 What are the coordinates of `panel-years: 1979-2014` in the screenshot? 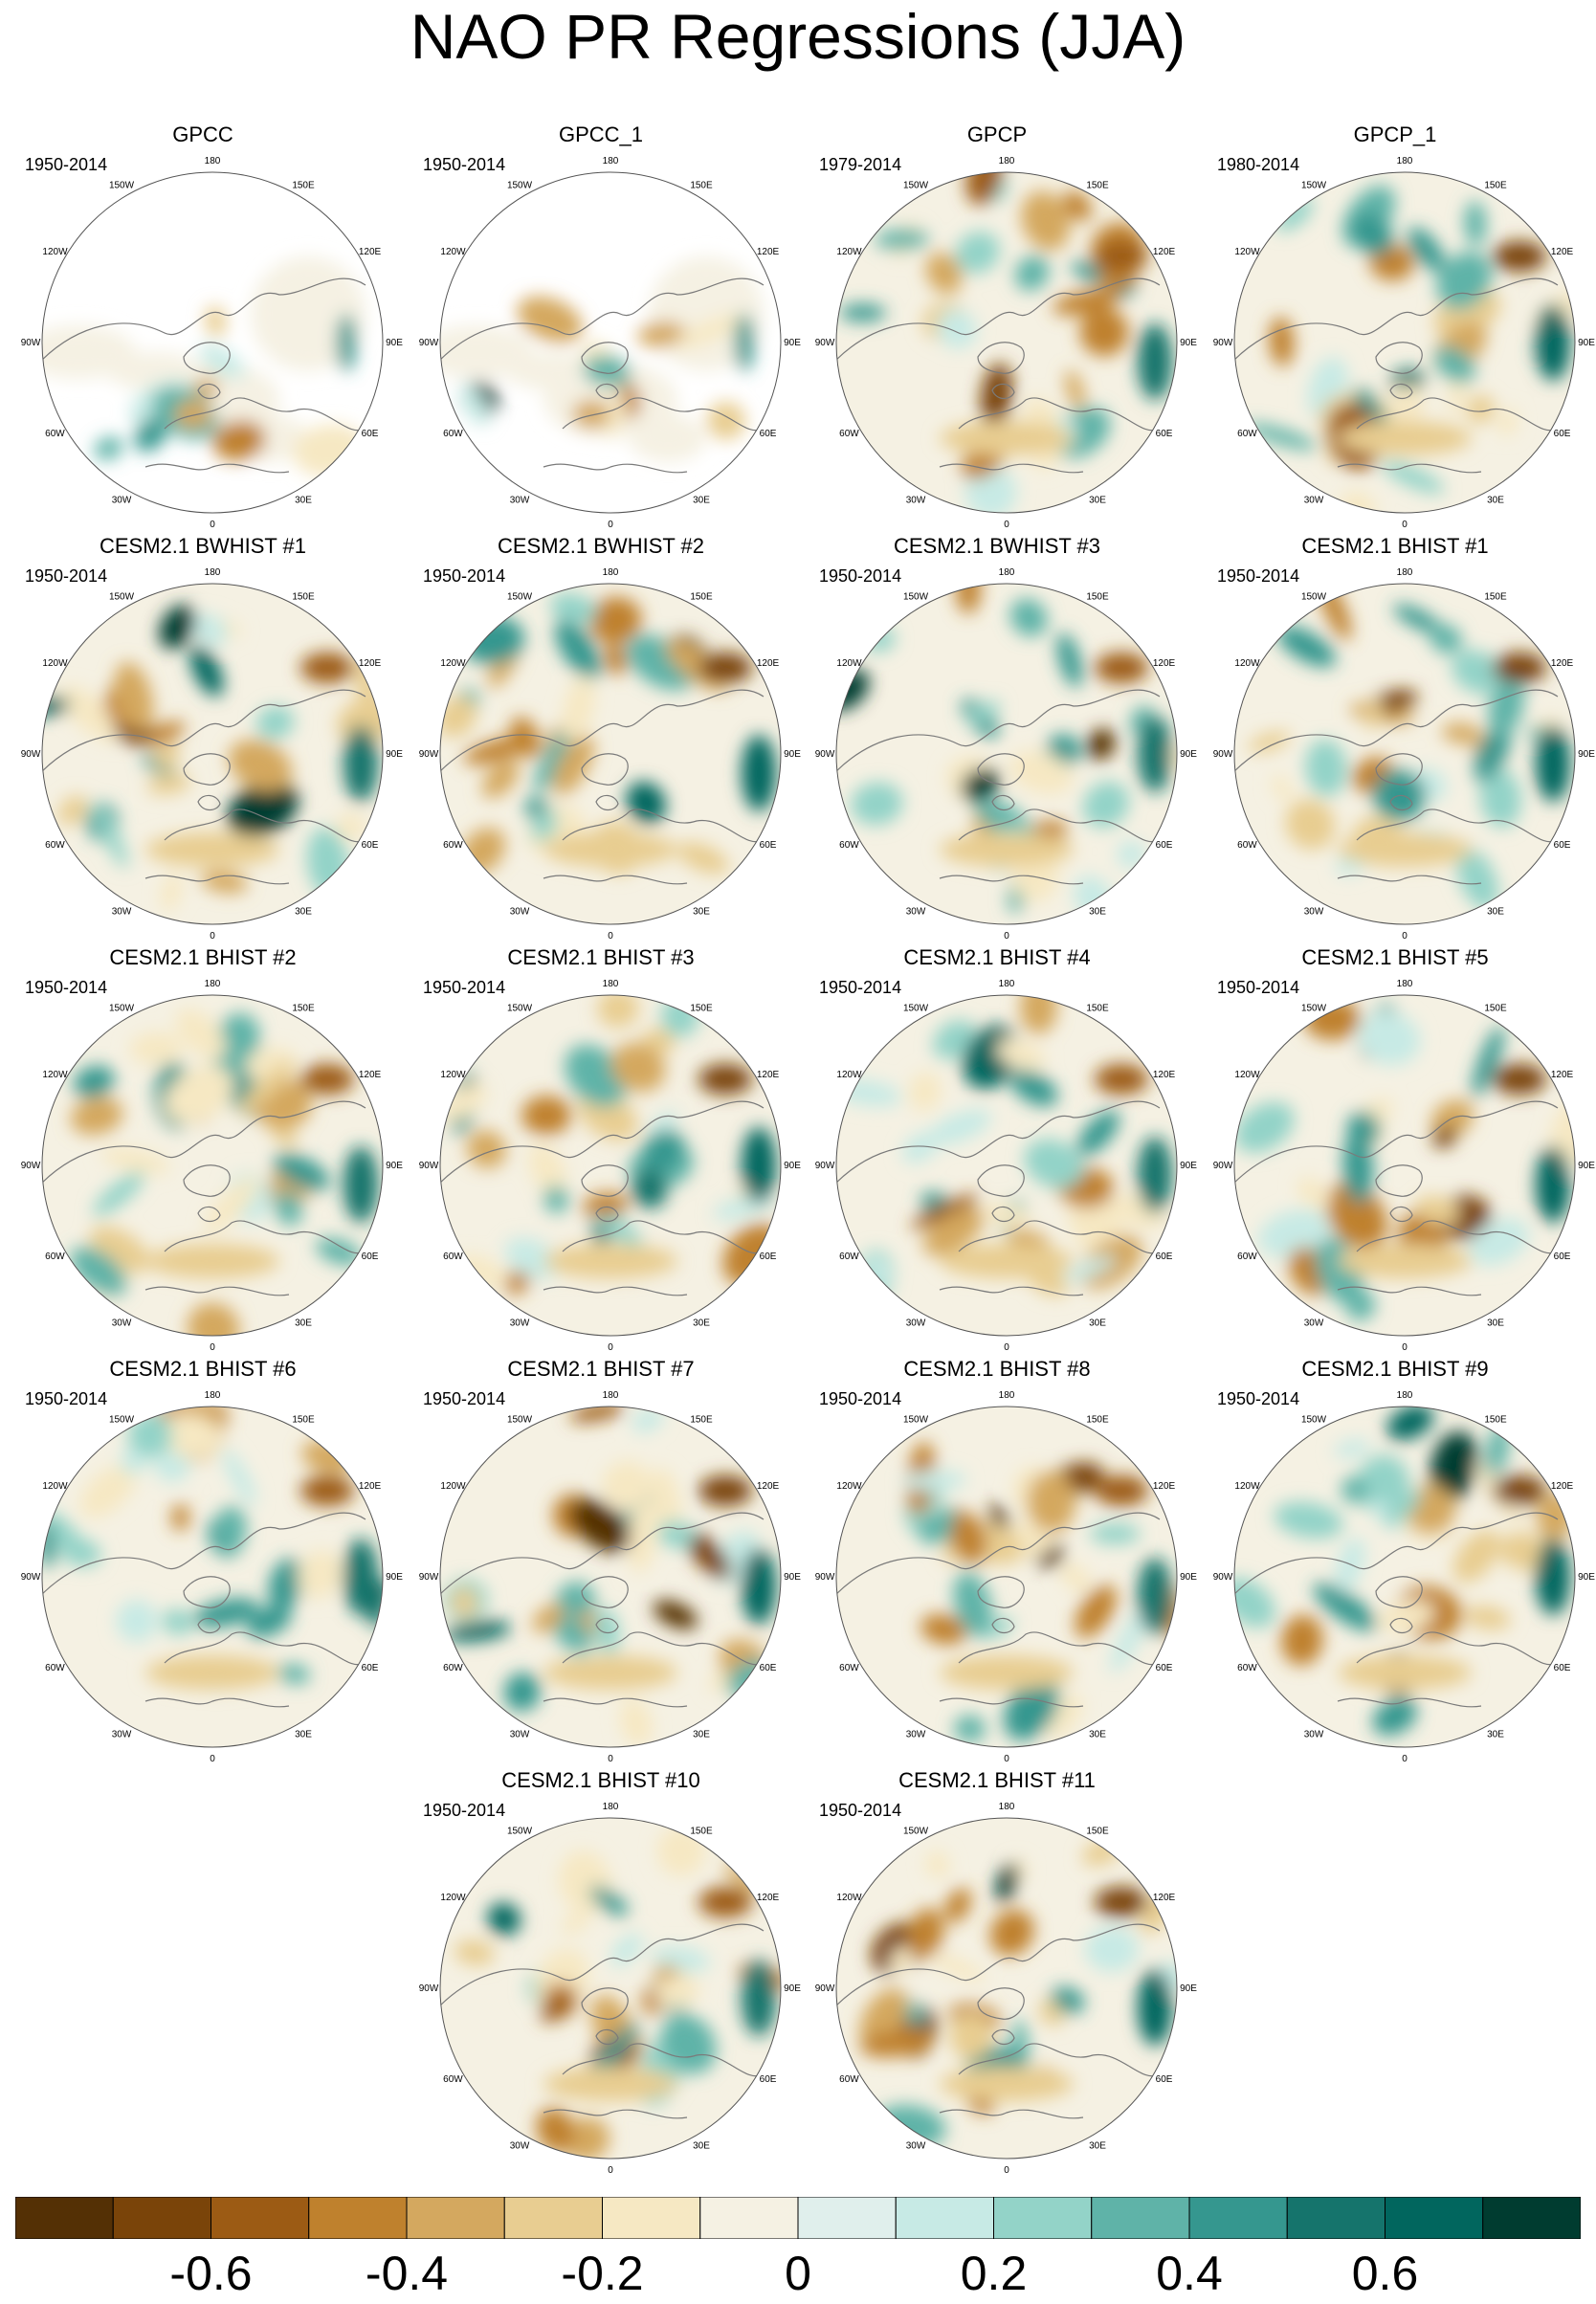 It's located at (861, 164).